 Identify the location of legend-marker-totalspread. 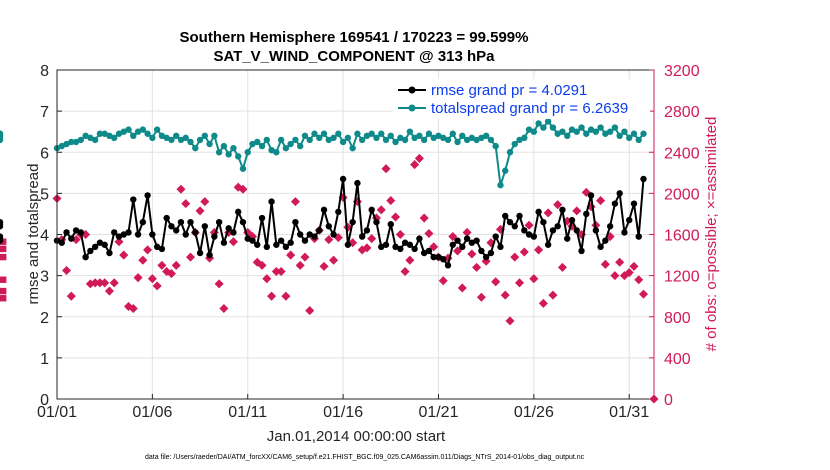
(412, 108).